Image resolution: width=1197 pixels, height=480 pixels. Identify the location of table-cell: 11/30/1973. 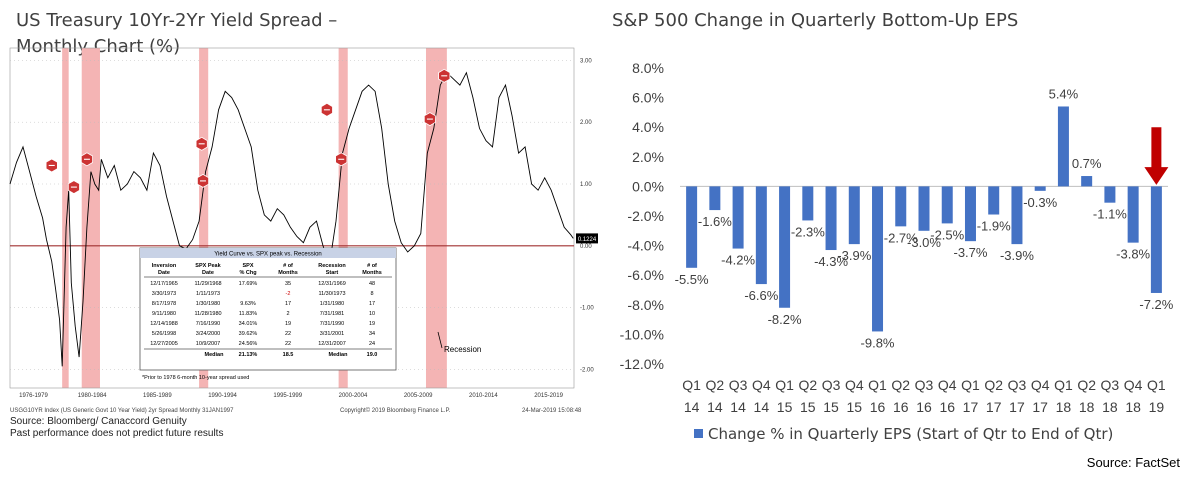
(331, 294).